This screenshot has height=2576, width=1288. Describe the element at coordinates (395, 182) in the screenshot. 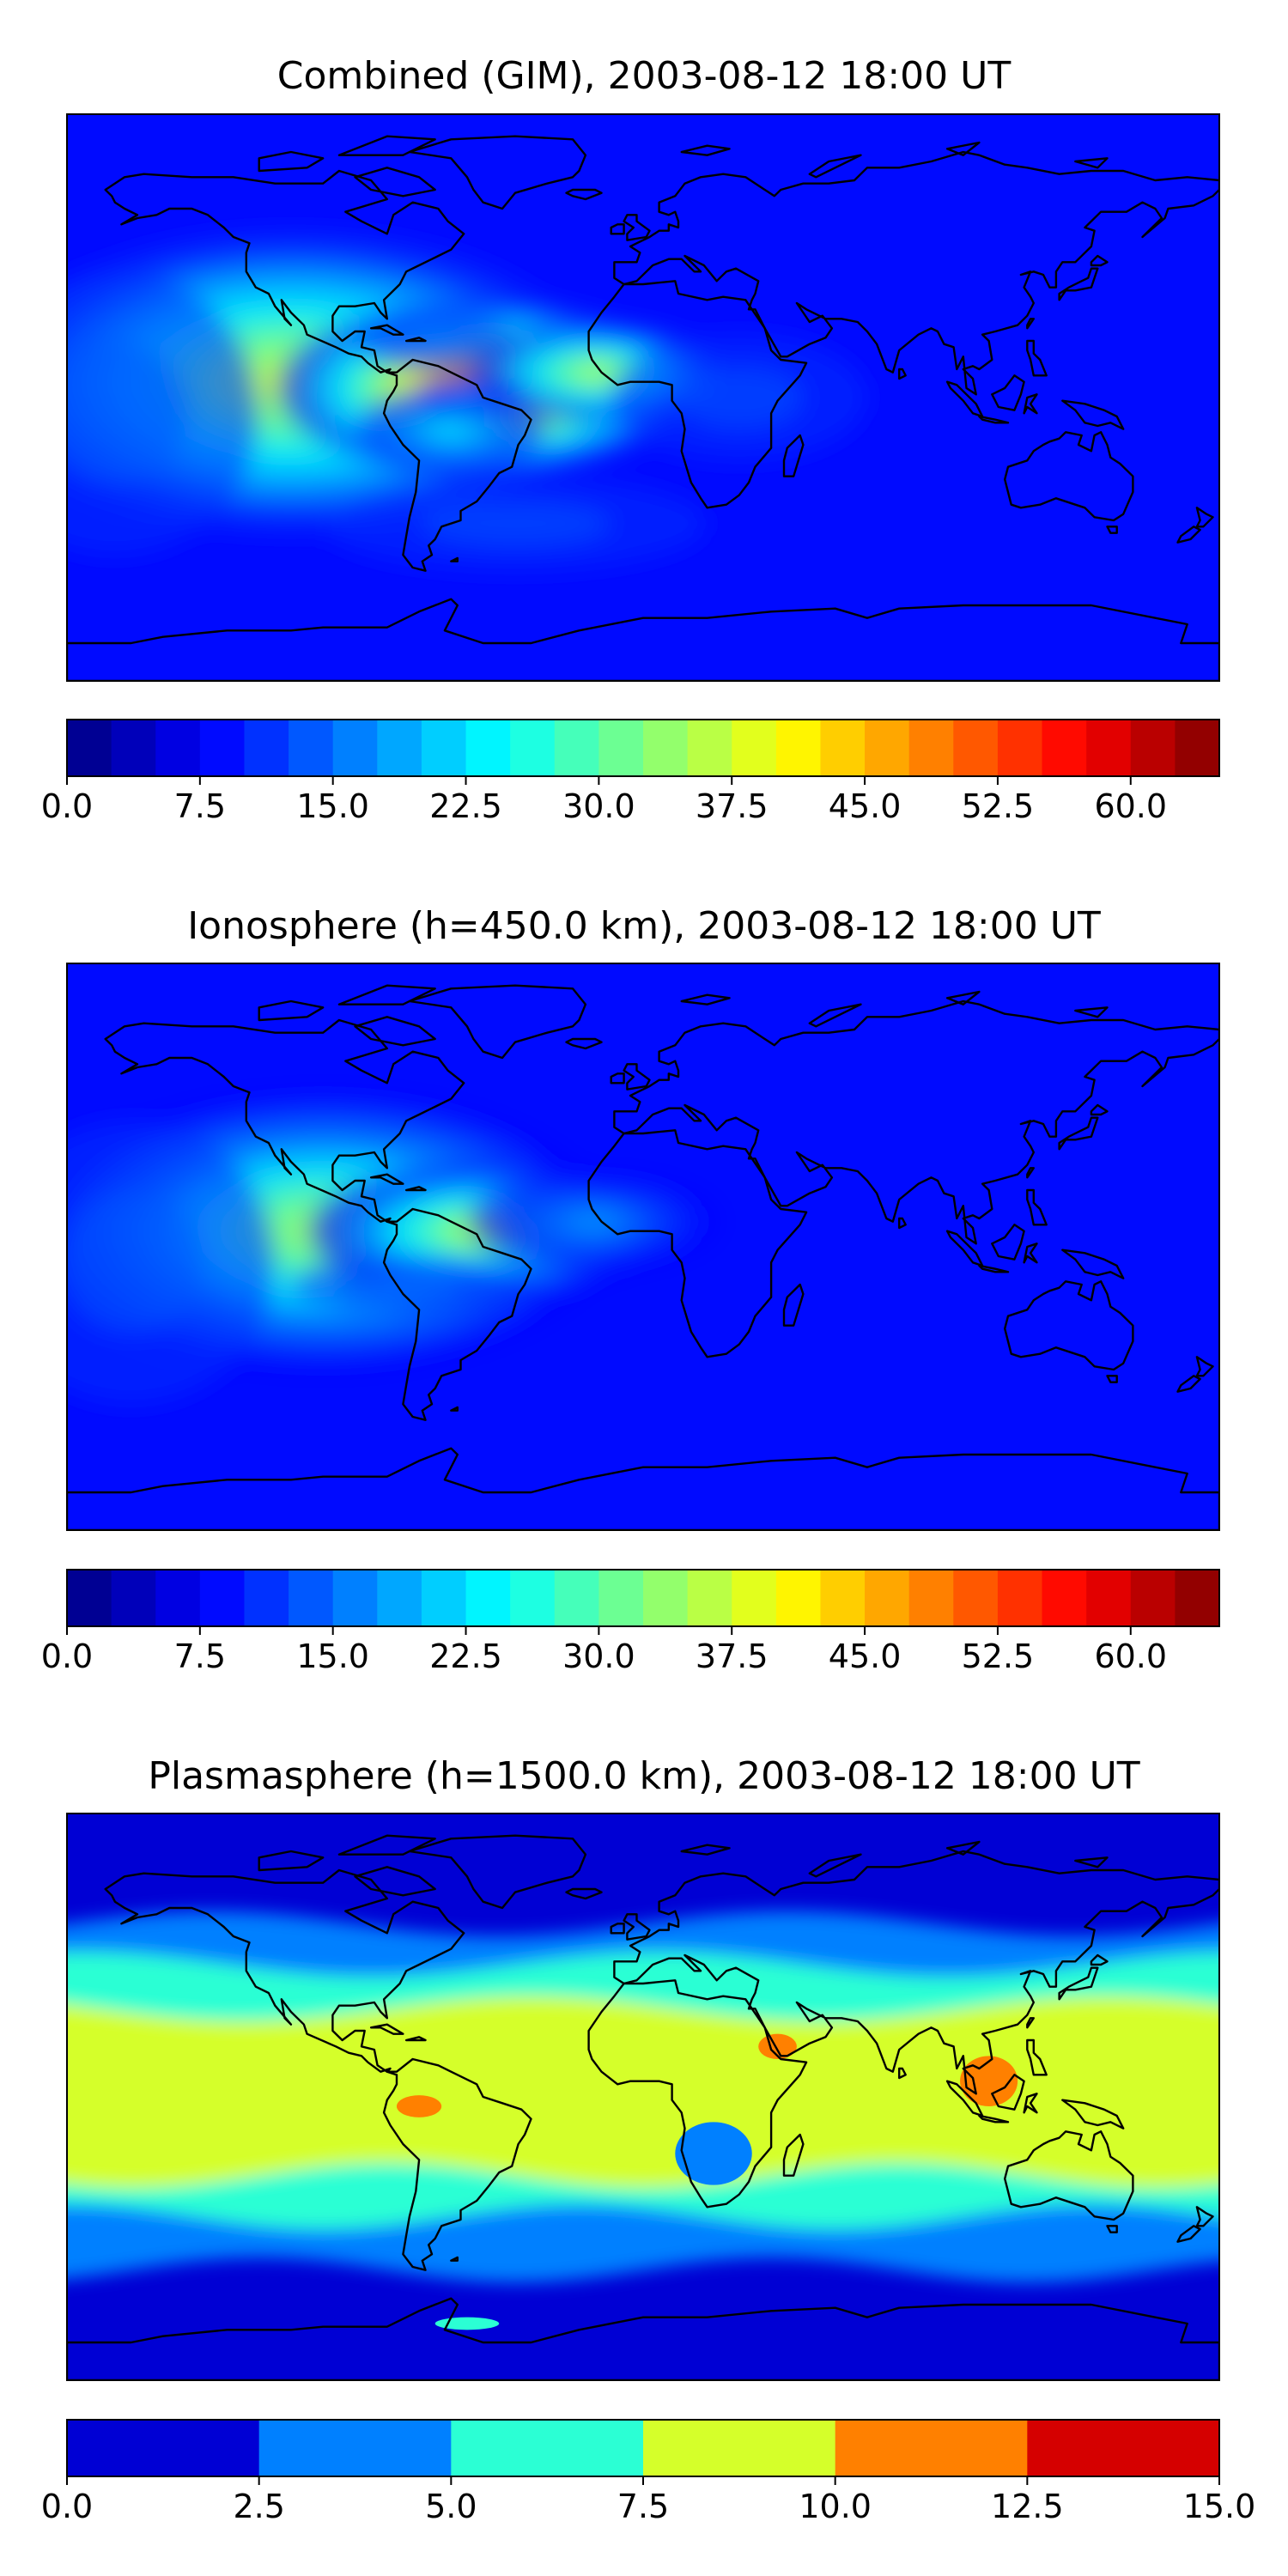

I see `coastline-baffin` at that location.